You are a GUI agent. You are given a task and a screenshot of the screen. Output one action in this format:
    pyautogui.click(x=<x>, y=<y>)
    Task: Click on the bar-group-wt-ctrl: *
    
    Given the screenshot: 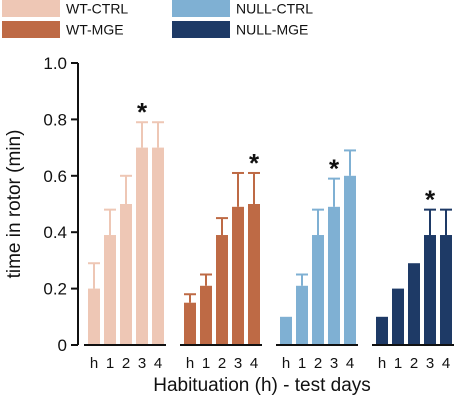 What is the action you would take?
    pyautogui.click(x=126, y=221)
    